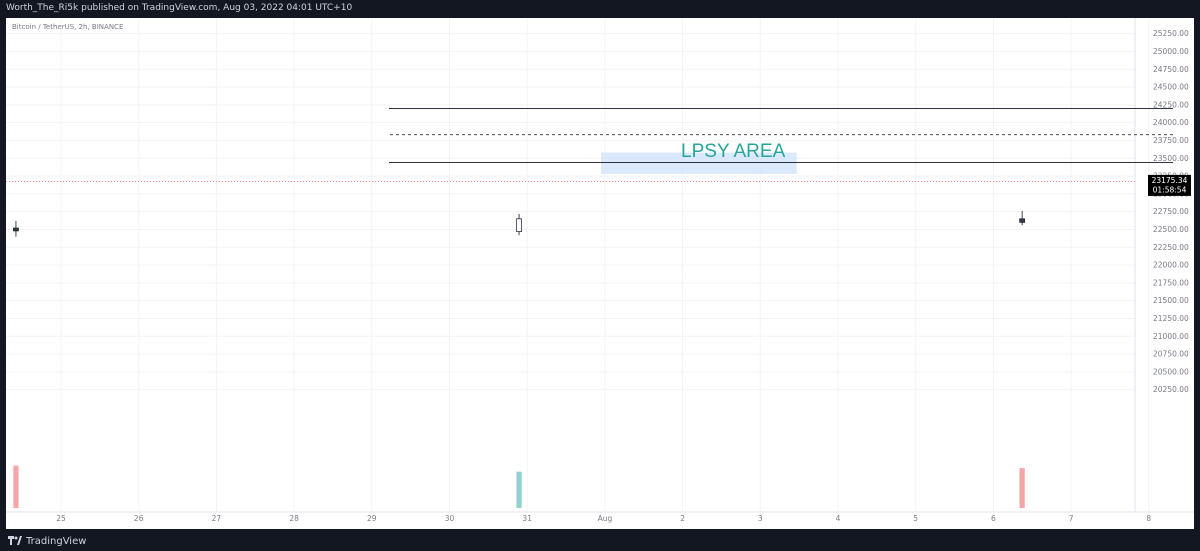 The height and width of the screenshot is (551, 1200). What do you see at coordinates (682, 518) in the screenshot?
I see `time-tick-label: 2` at bounding box center [682, 518].